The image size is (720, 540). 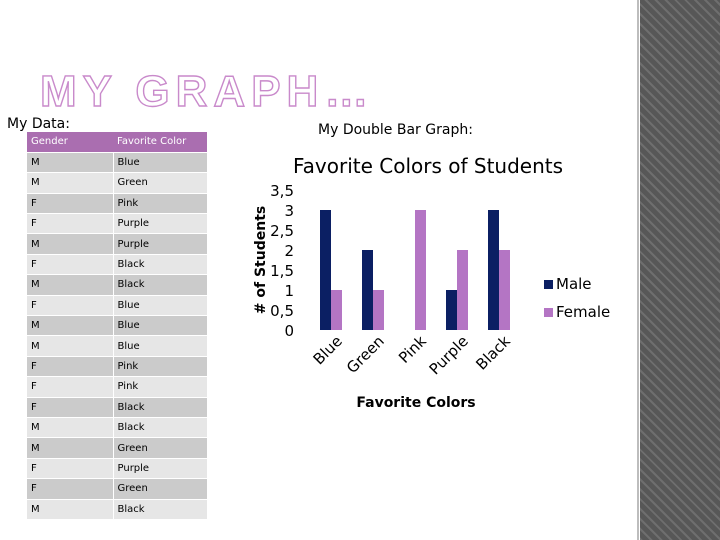 What do you see at coordinates (282, 271) in the screenshot?
I see `y-tick-label: 1,5` at bounding box center [282, 271].